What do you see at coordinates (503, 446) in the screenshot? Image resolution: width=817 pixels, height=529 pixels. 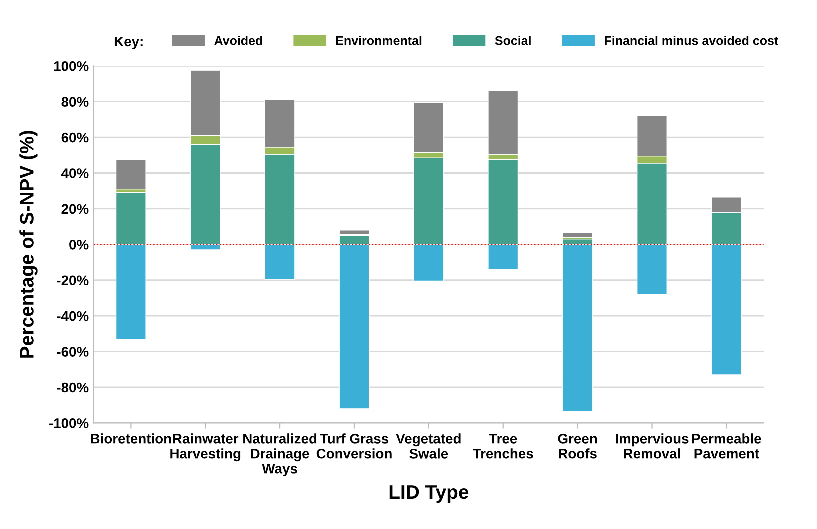 I see `x-tick-label: Tree Trenches` at bounding box center [503, 446].